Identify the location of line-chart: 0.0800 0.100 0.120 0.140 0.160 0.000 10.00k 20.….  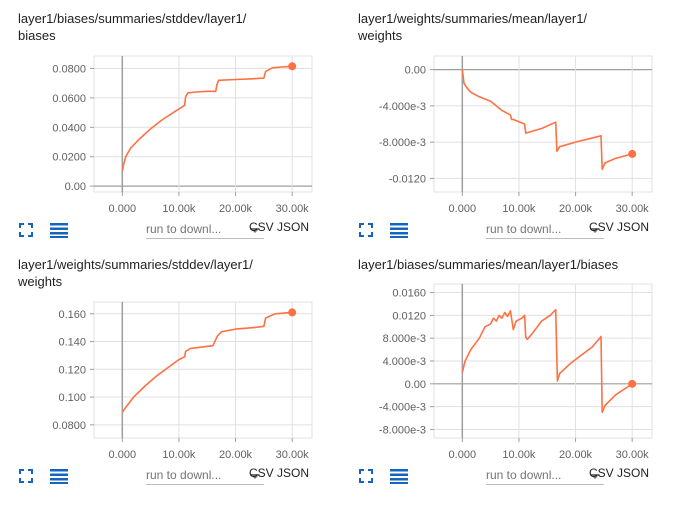
(182, 381).